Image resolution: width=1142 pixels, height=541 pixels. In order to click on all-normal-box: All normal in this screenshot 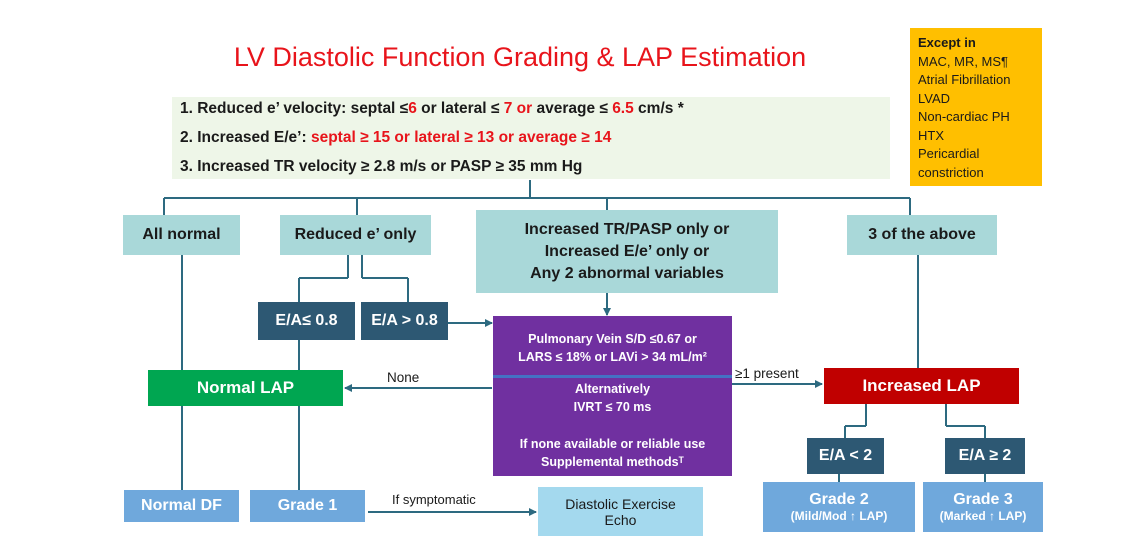, I will do `click(181, 235)`.